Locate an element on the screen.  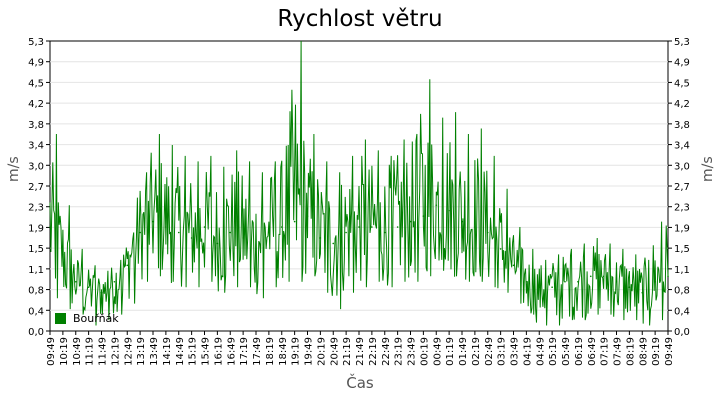
x-tick-label: 06:19 is located at coordinates (579, 351).